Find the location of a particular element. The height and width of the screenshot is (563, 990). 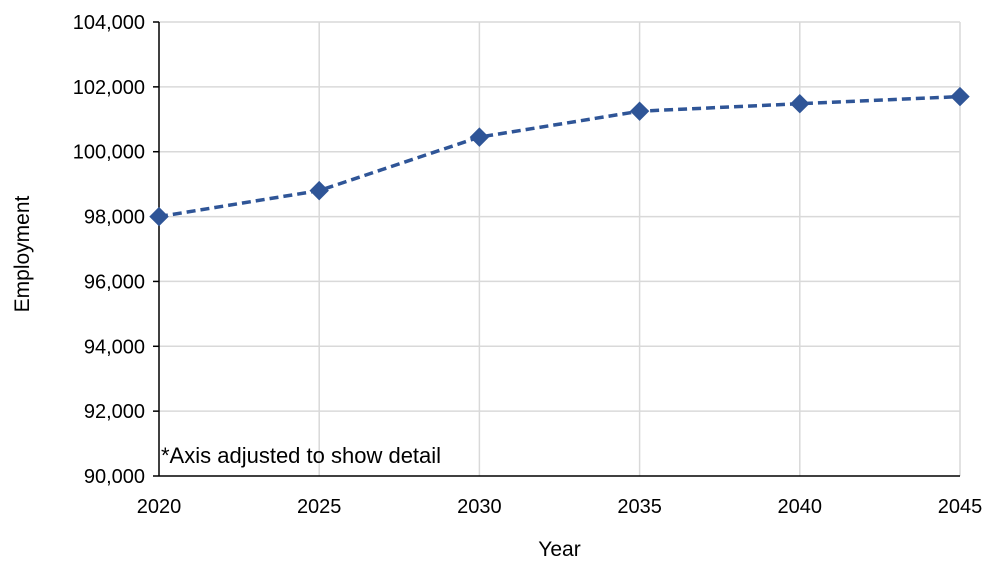

x-axis-title: Year is located at coordinates (559, 549).